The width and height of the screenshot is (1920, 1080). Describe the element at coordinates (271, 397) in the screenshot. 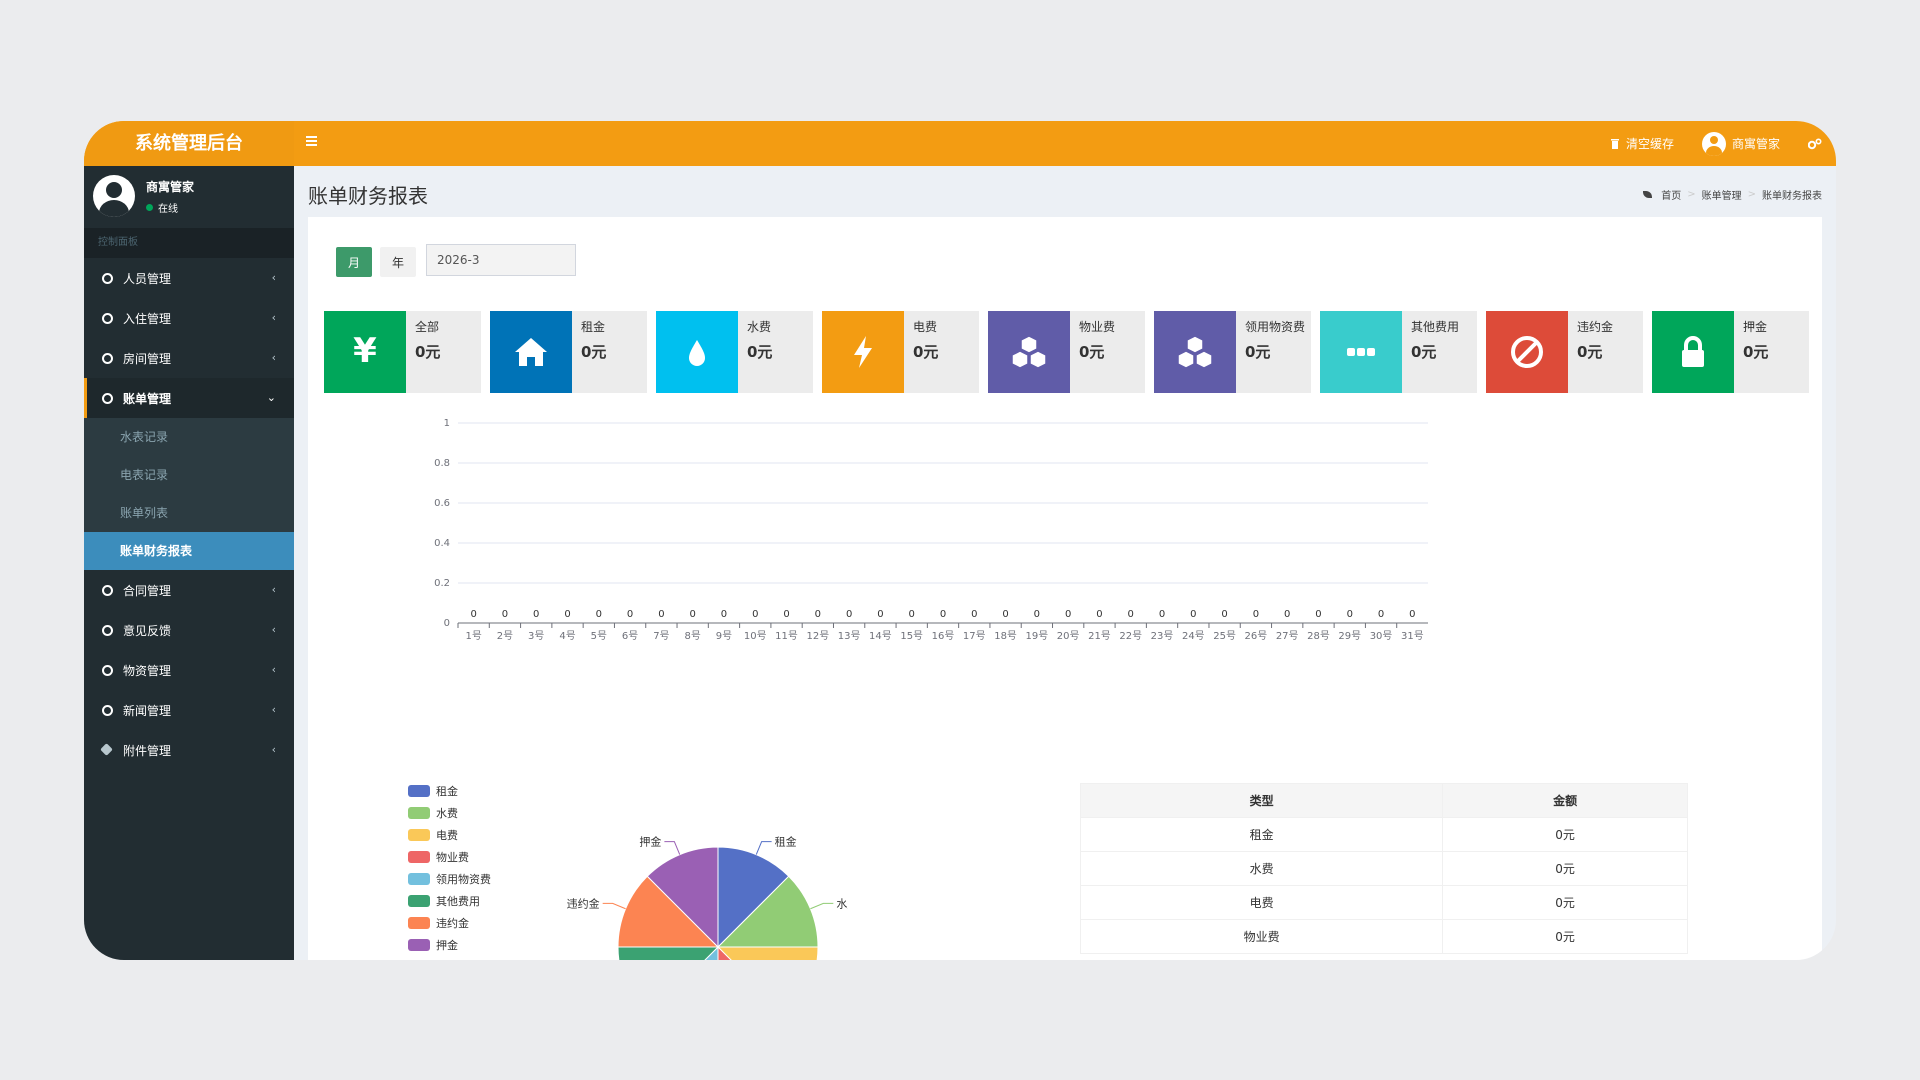

I see `chevron-down-icon: ⌄` at that location.